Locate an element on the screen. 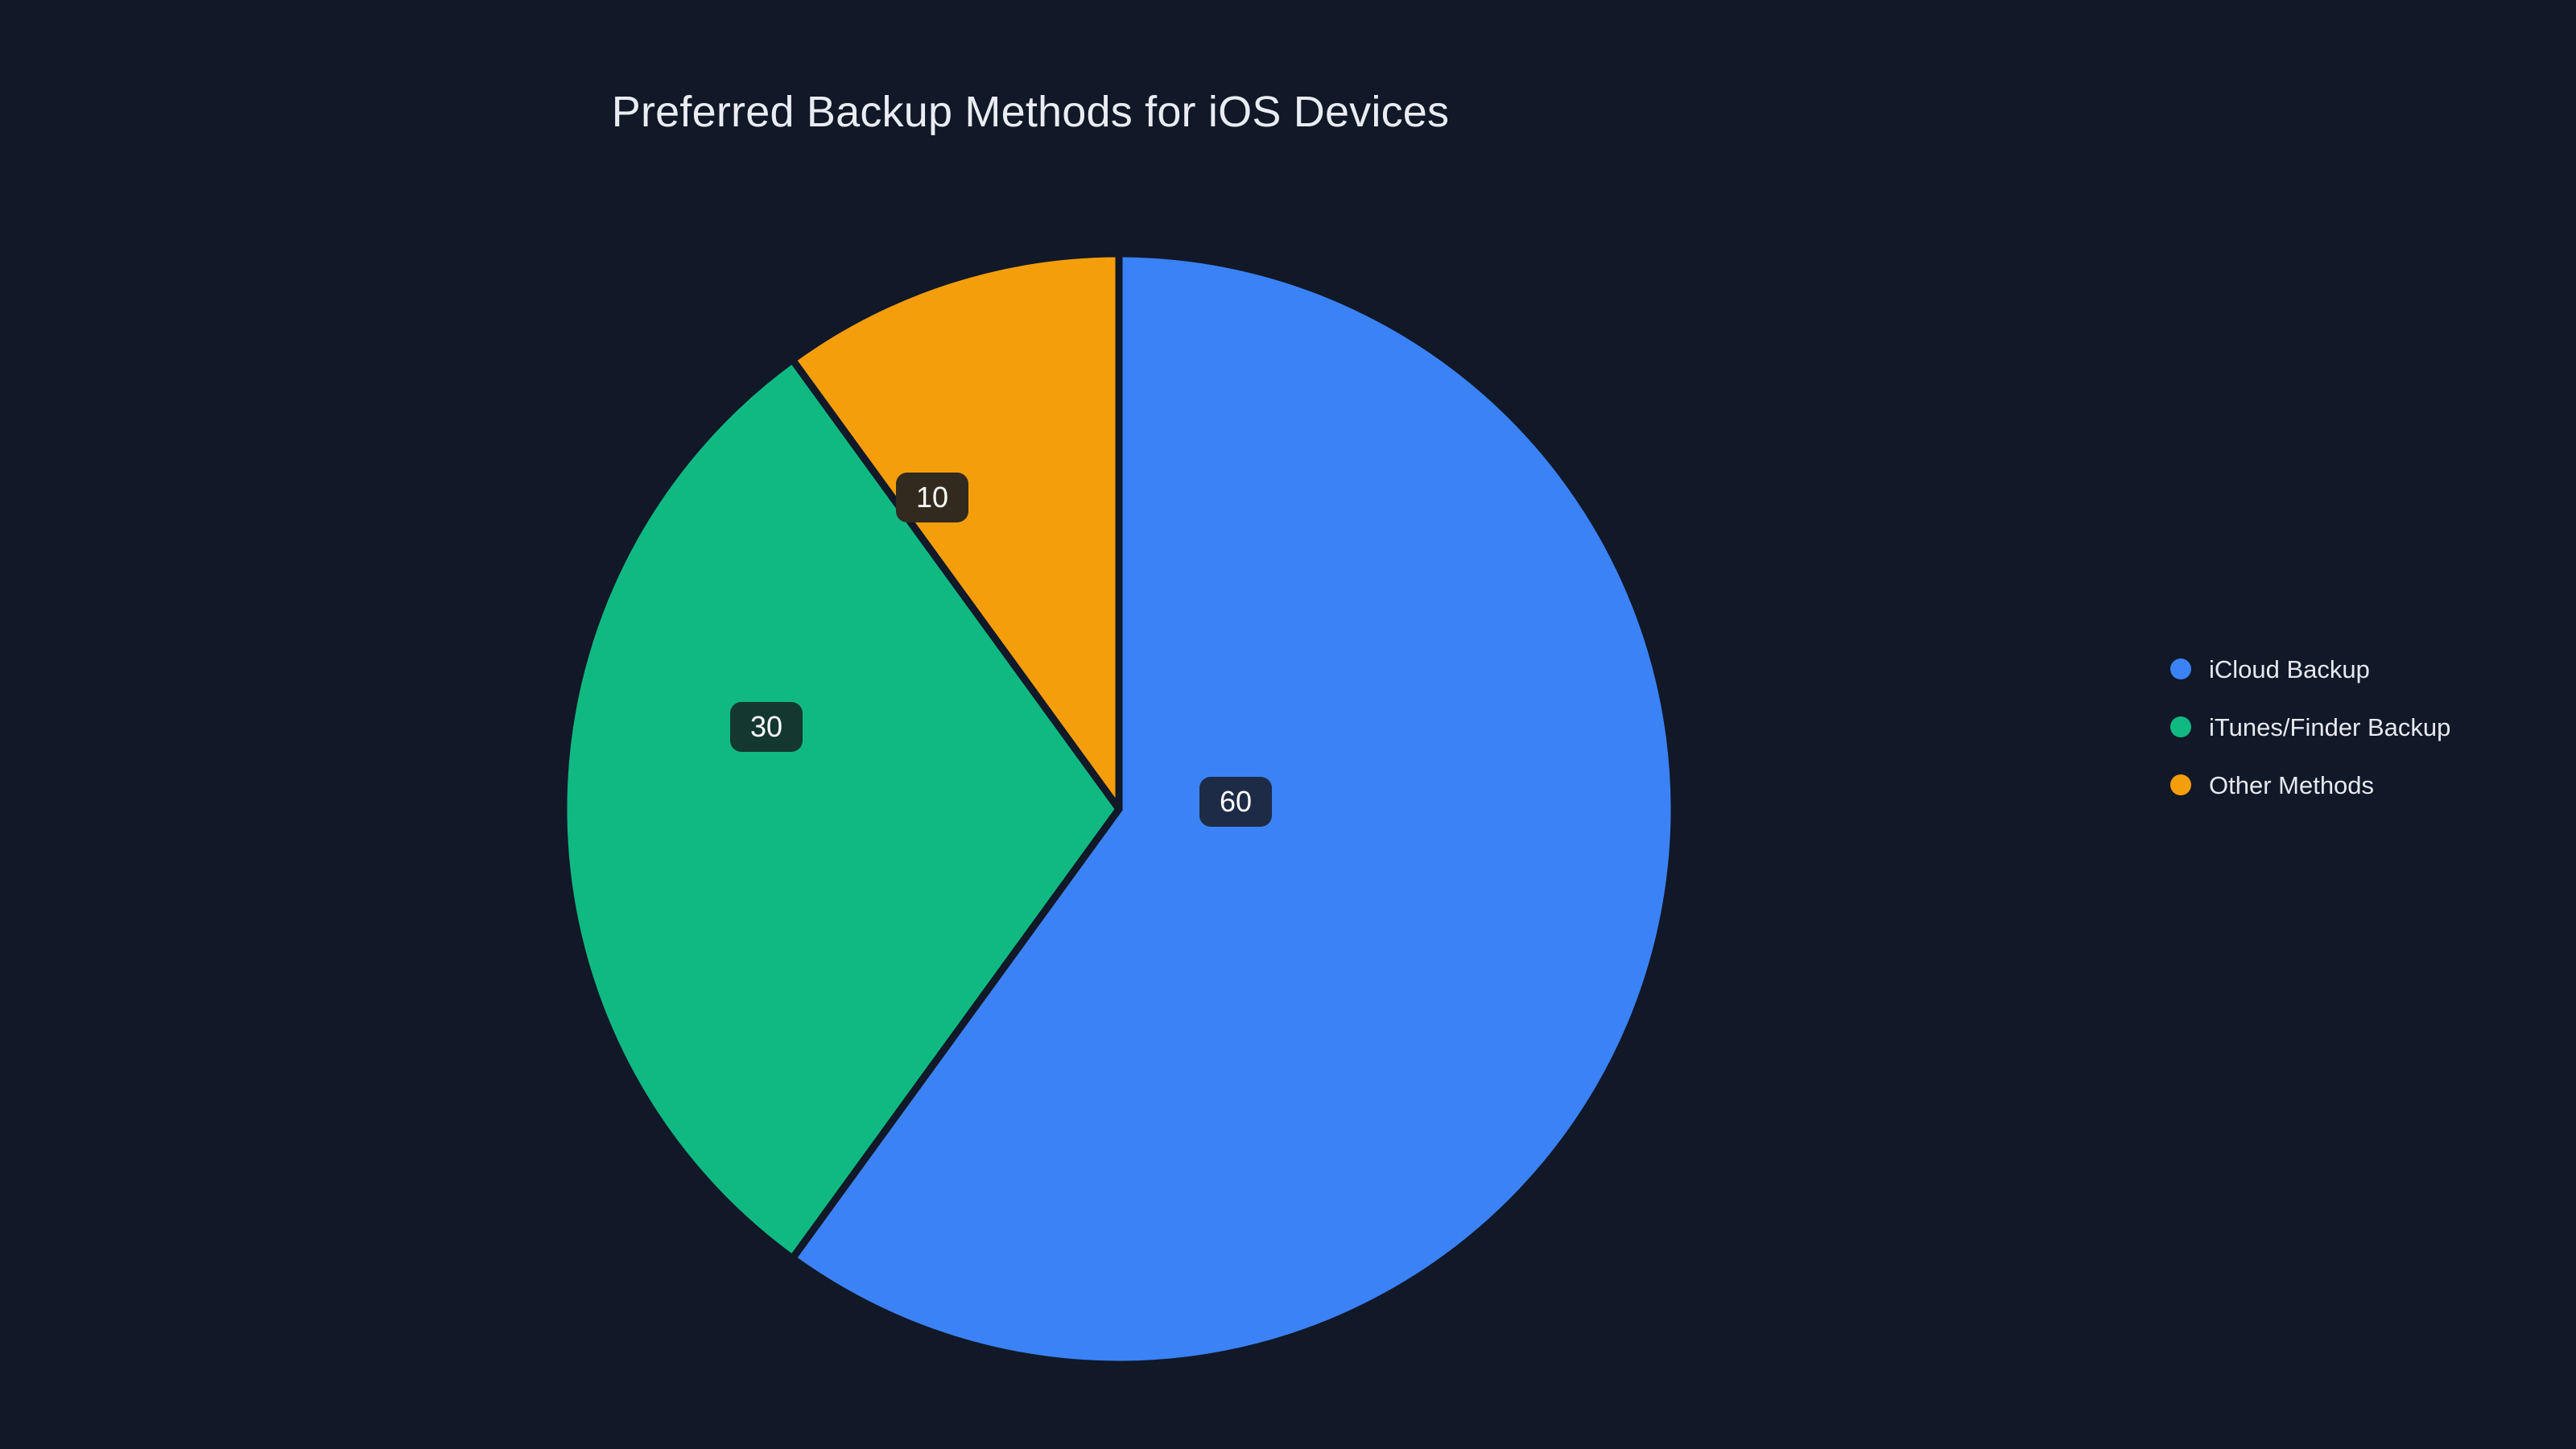 The image size is (2576, 1449). legend-item: iTunes/Finder Backup is located at coordinates (2310, 727).